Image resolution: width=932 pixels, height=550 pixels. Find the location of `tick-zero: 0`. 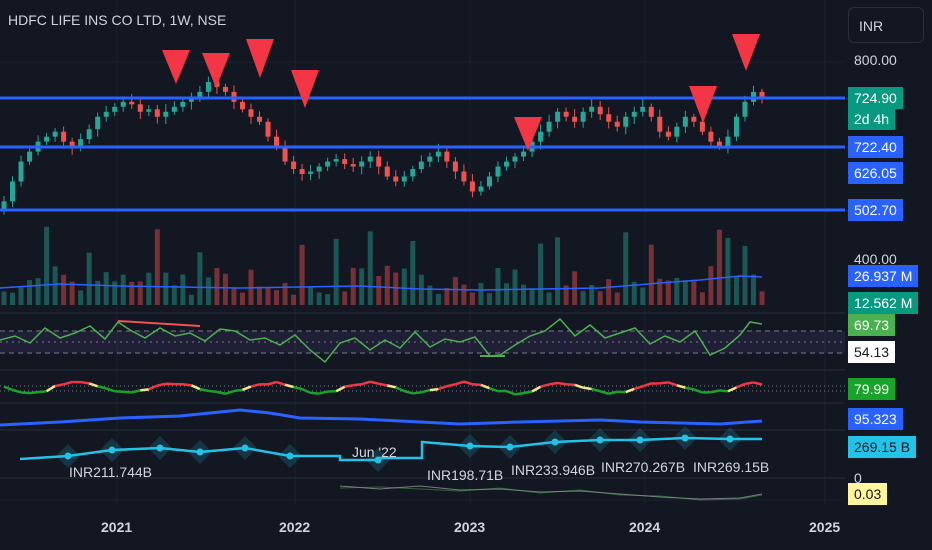

tick-zero: 0 is located at coordinates (858, 478).